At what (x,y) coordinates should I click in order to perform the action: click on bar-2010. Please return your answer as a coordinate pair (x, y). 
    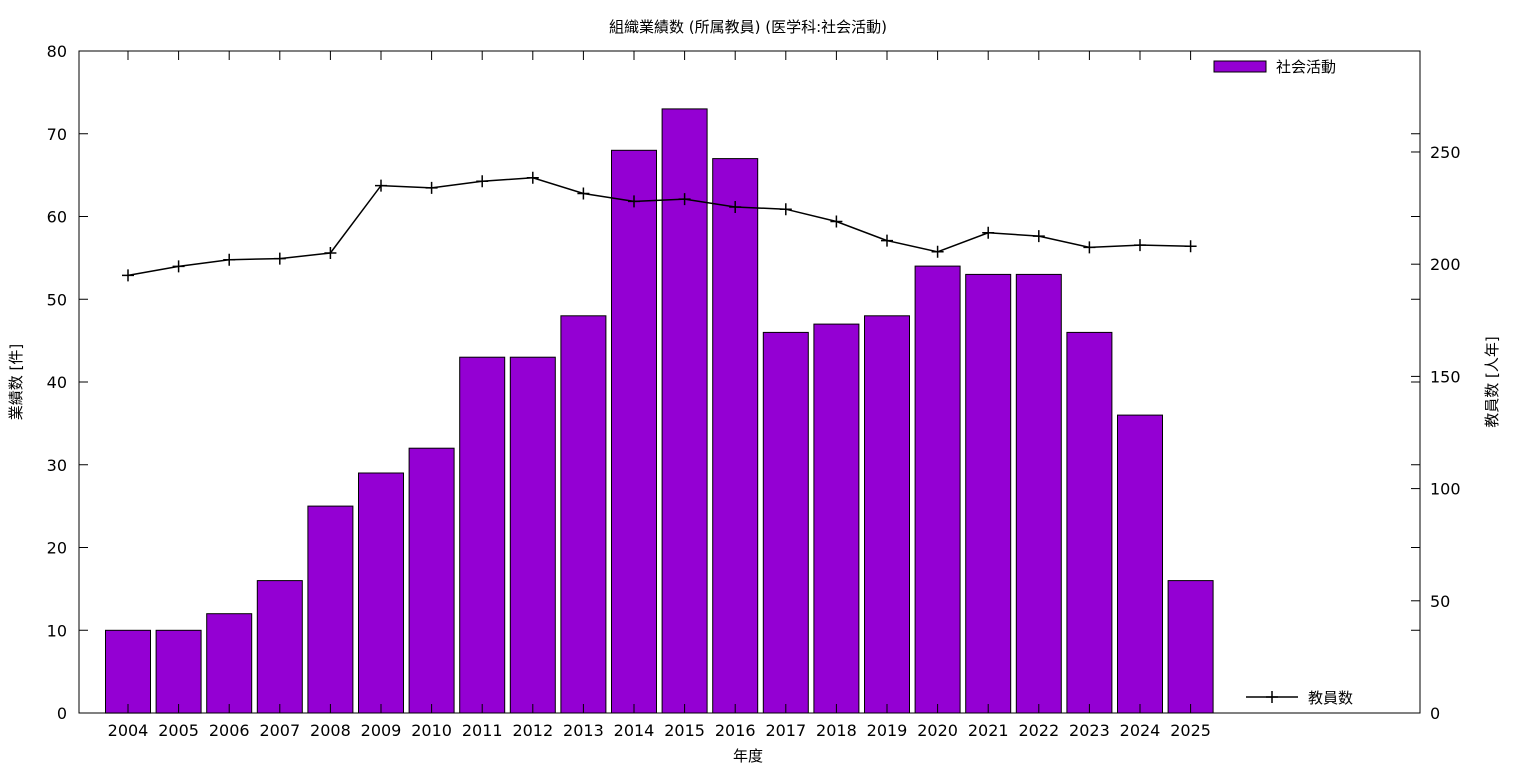
    Looking at the image, I should click on (431, 580).